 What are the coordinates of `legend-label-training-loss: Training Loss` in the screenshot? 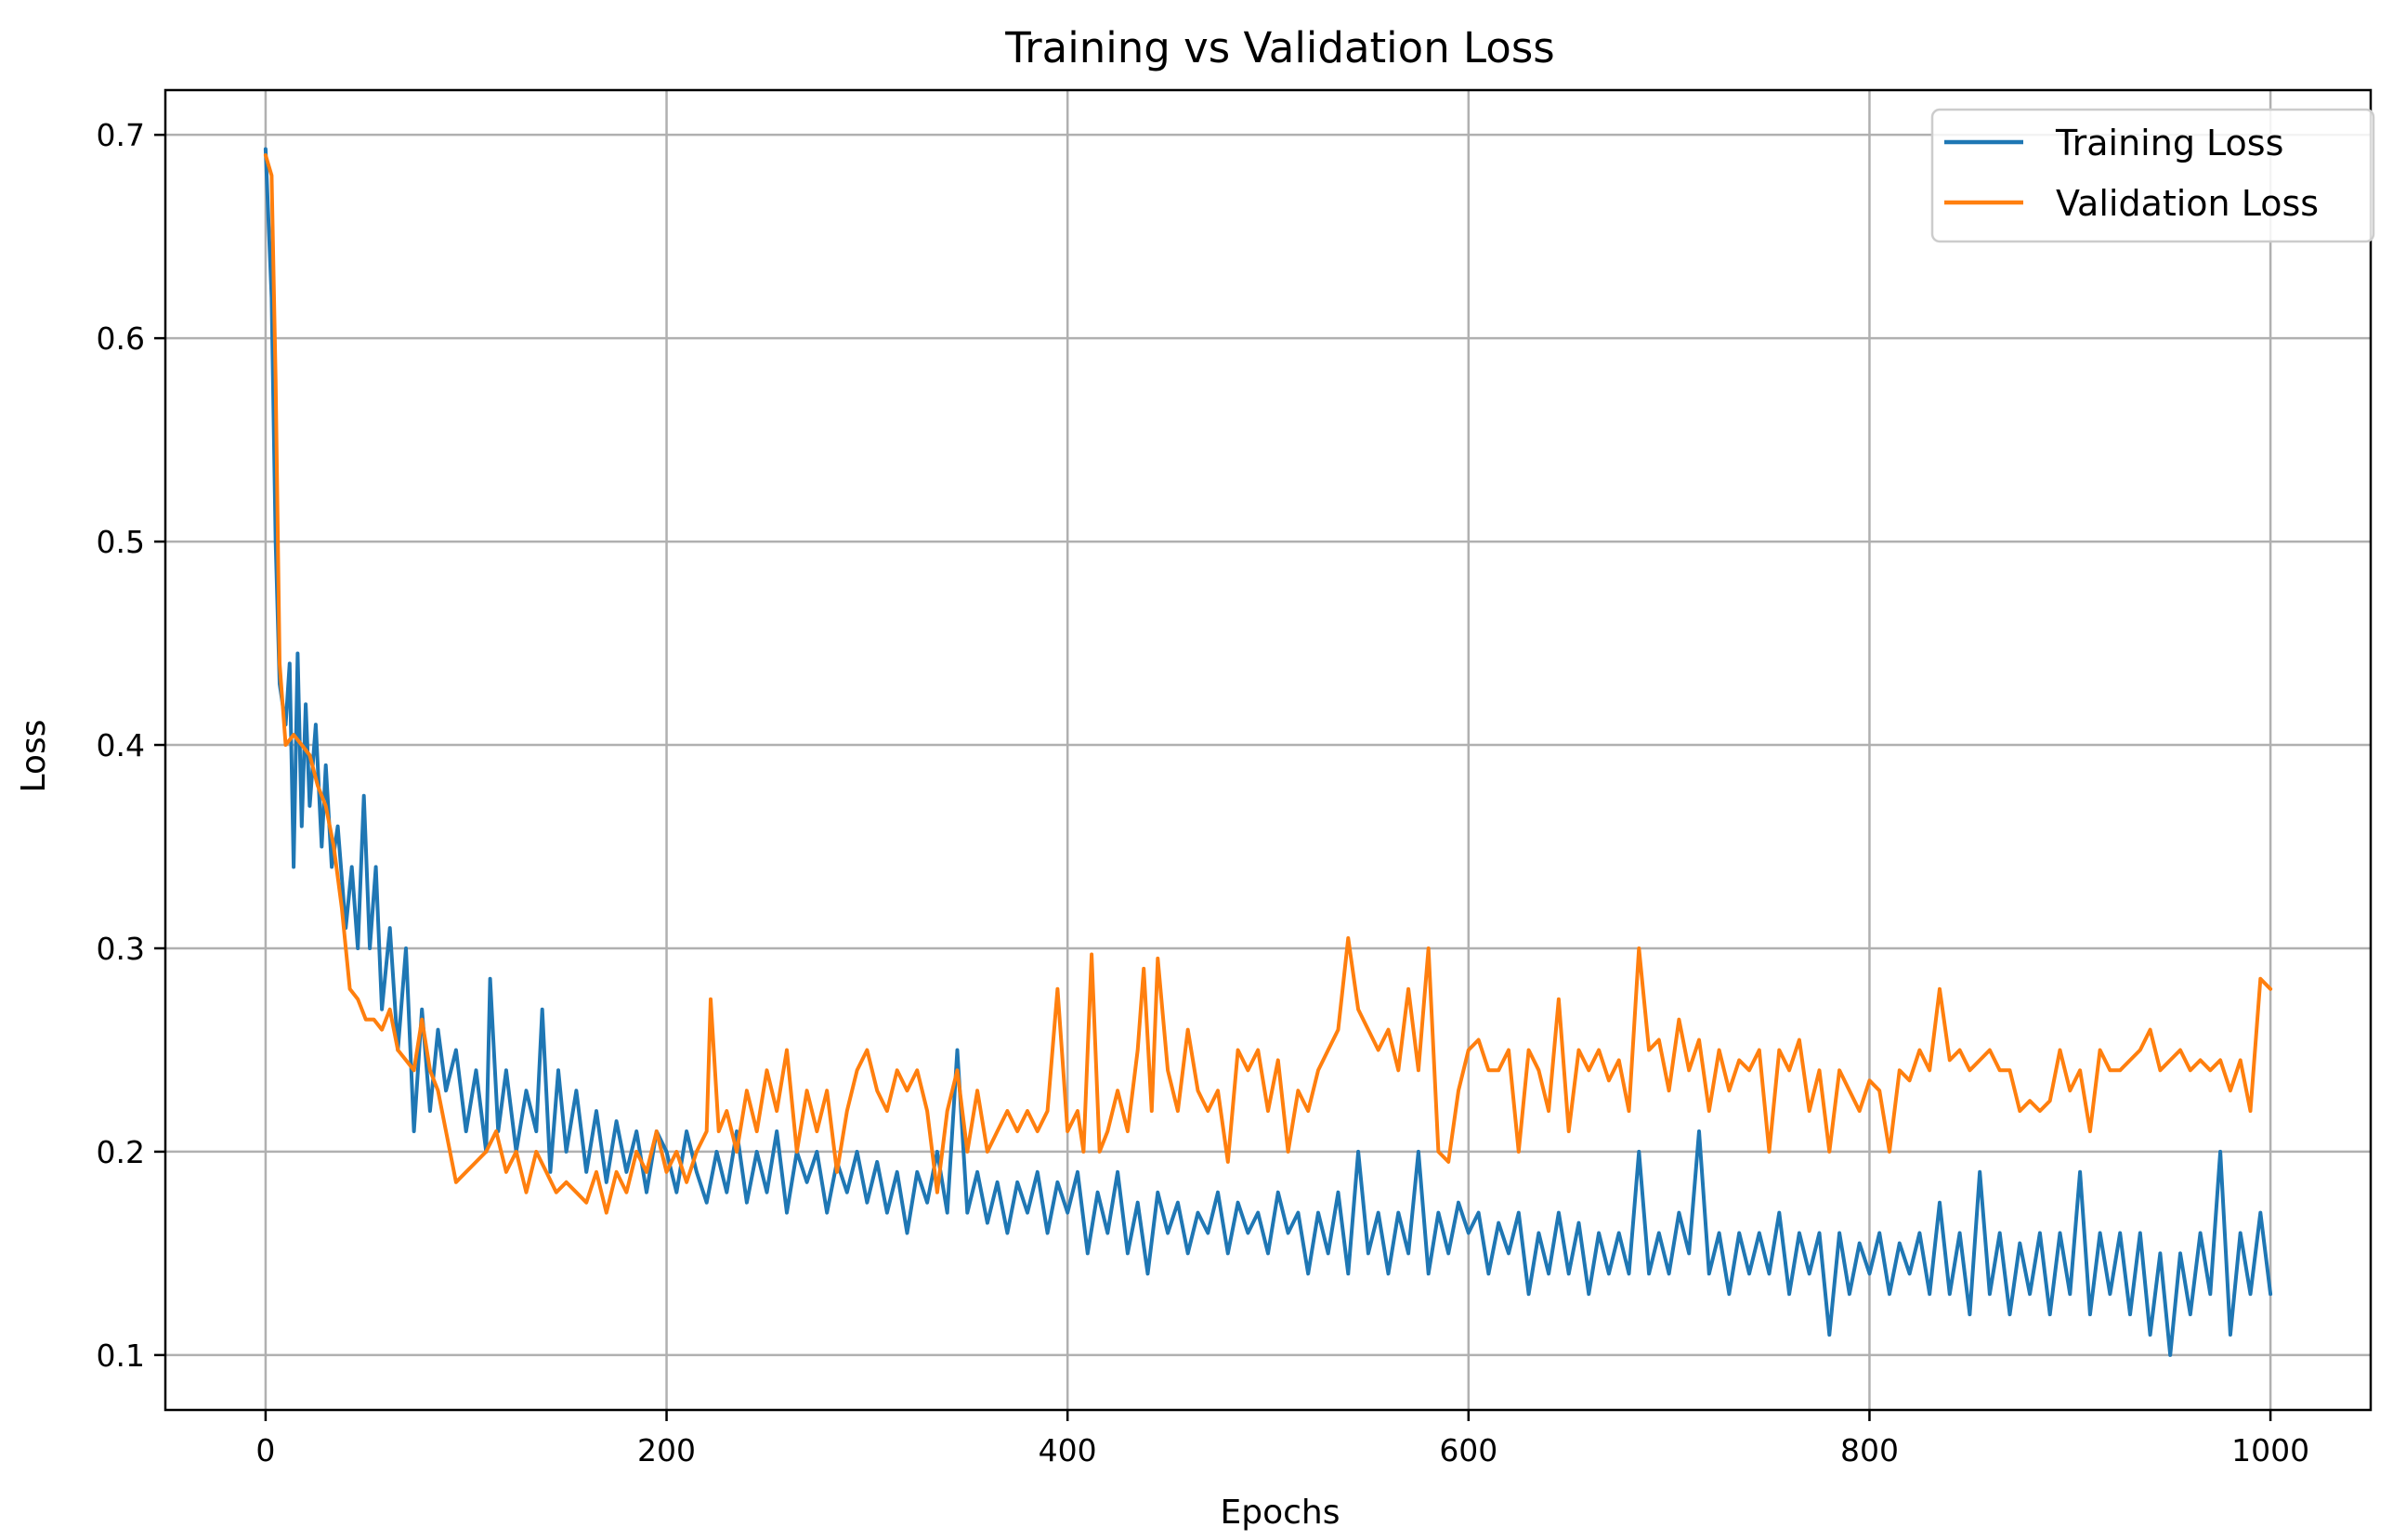 It's located at (2169, 143).